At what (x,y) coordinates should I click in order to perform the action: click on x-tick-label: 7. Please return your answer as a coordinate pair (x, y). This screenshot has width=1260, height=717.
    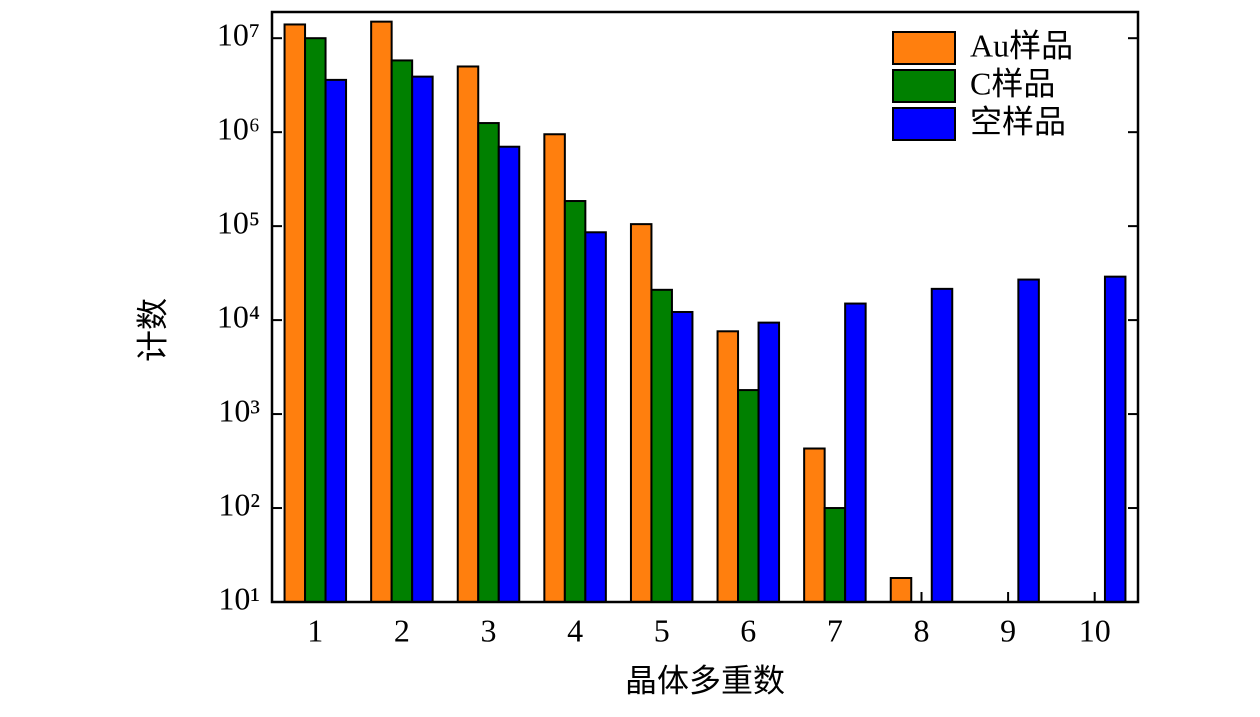
    Looking at the image, I should click on (835, 630).